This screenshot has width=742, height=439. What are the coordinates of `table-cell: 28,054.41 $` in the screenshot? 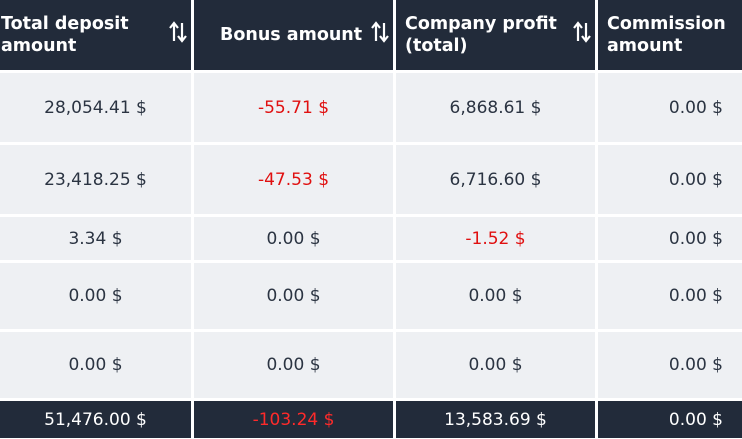 It's located at (95, 107).